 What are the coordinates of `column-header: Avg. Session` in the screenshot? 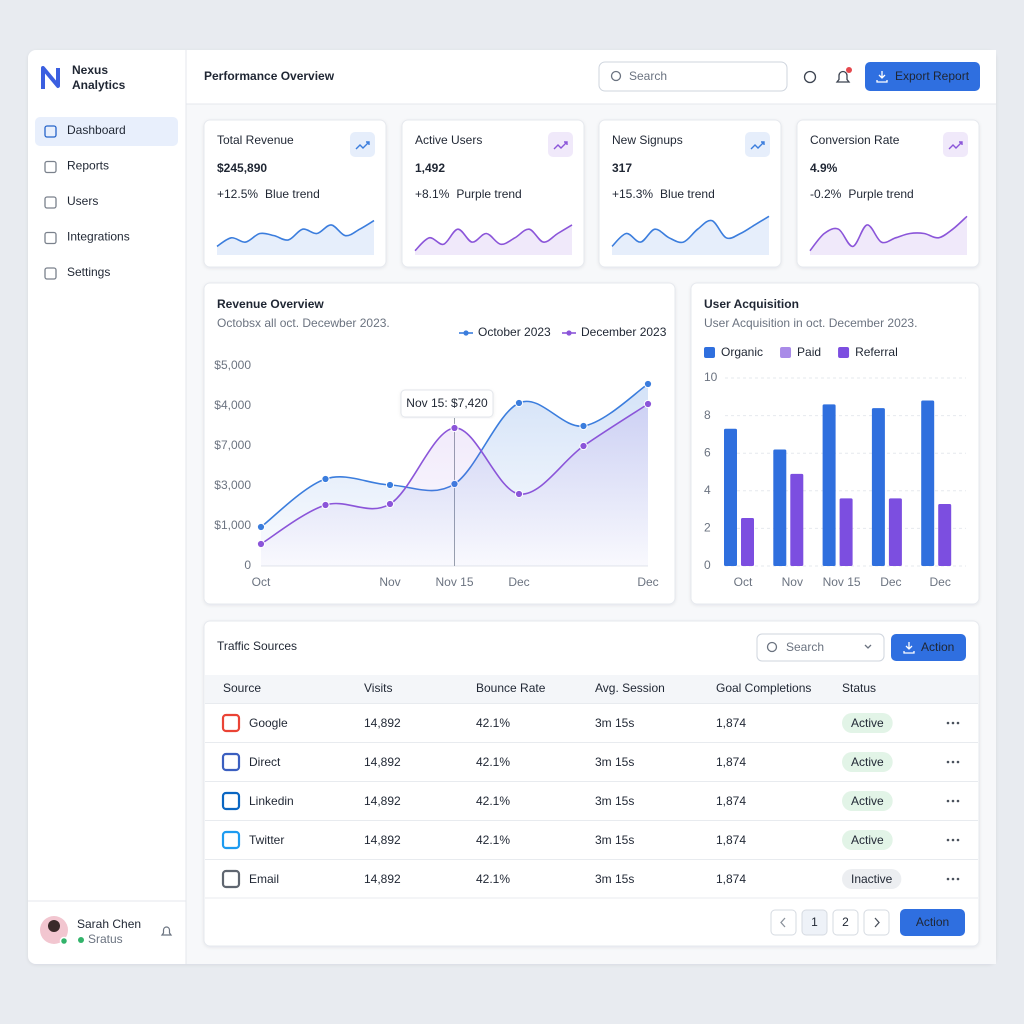 It's located at (630, 688).